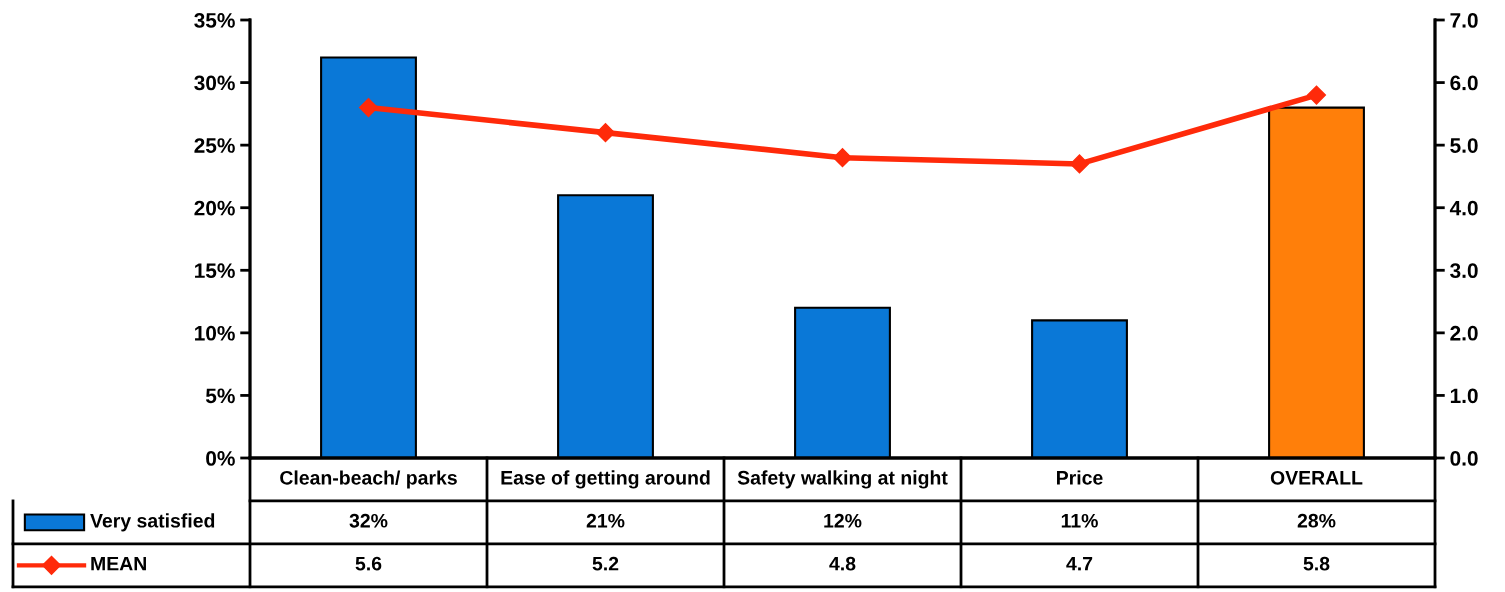  I want to click on y-tick-label: 35%, so click(214, 20).